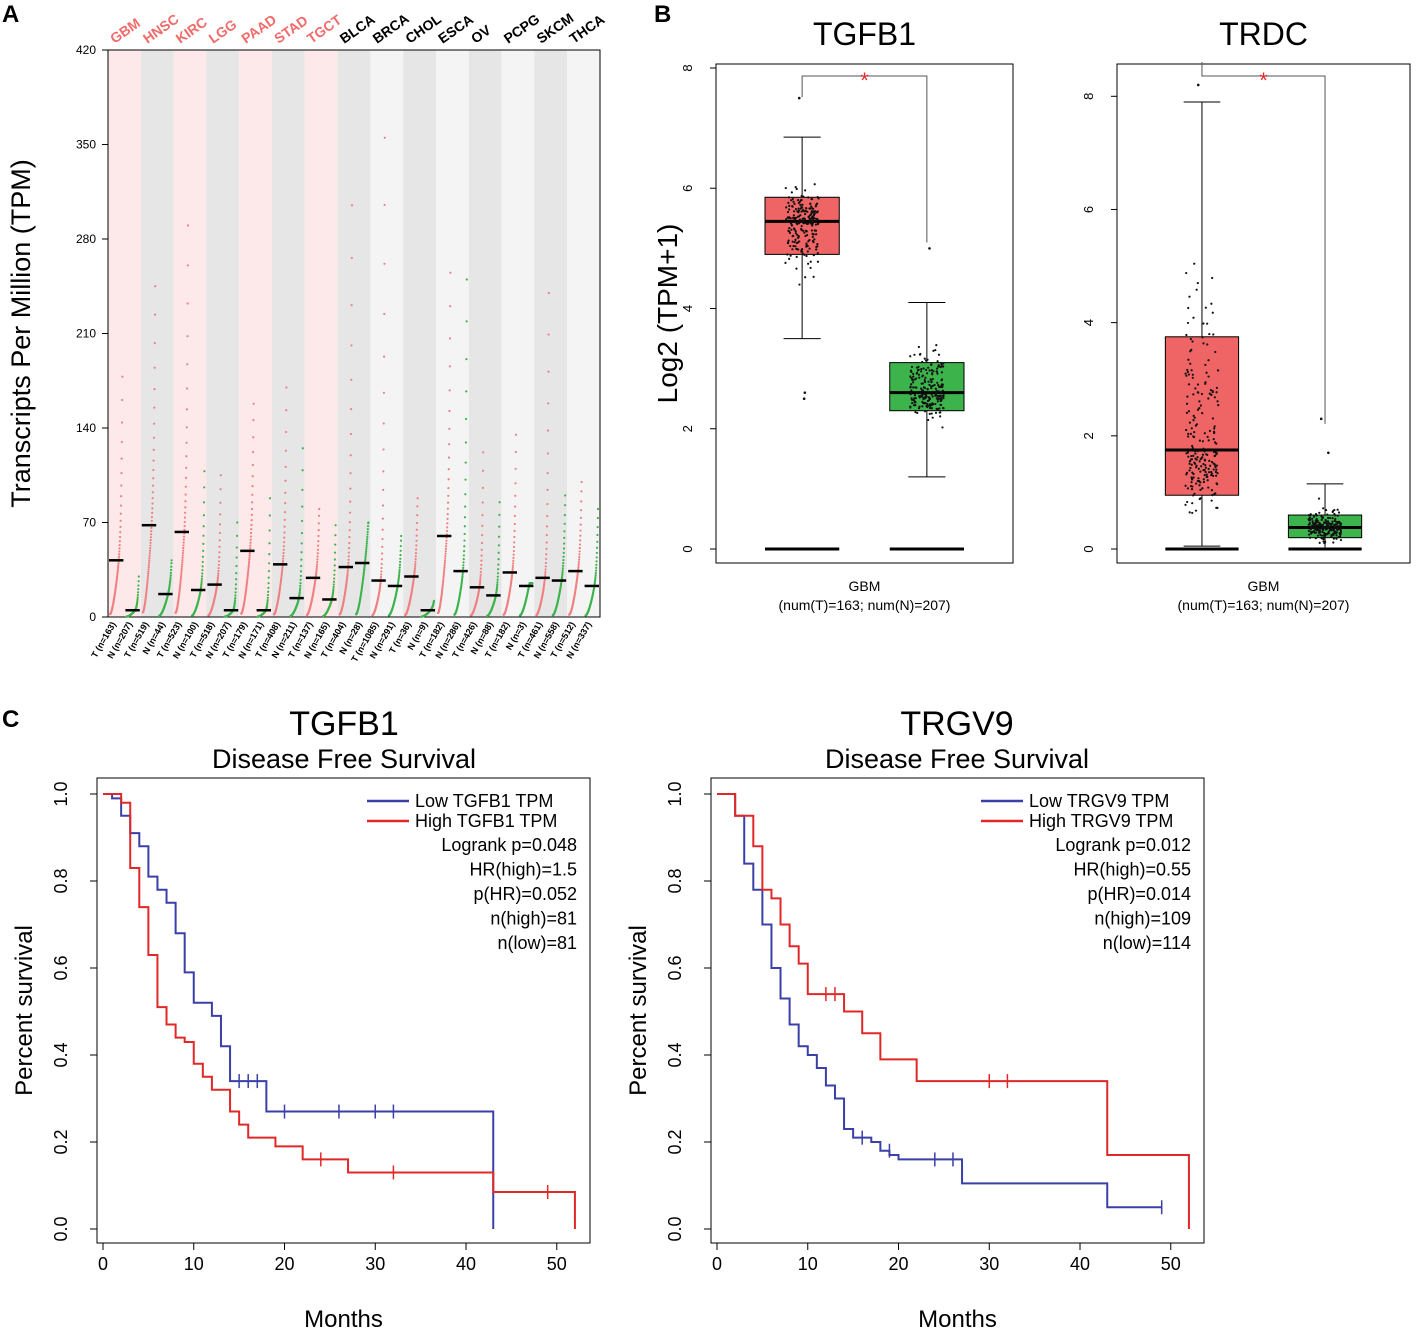  What do you see at coordinates (339, 1011) in the screenshot?
I see `survival-curve` at bounding box center [339, 1011].